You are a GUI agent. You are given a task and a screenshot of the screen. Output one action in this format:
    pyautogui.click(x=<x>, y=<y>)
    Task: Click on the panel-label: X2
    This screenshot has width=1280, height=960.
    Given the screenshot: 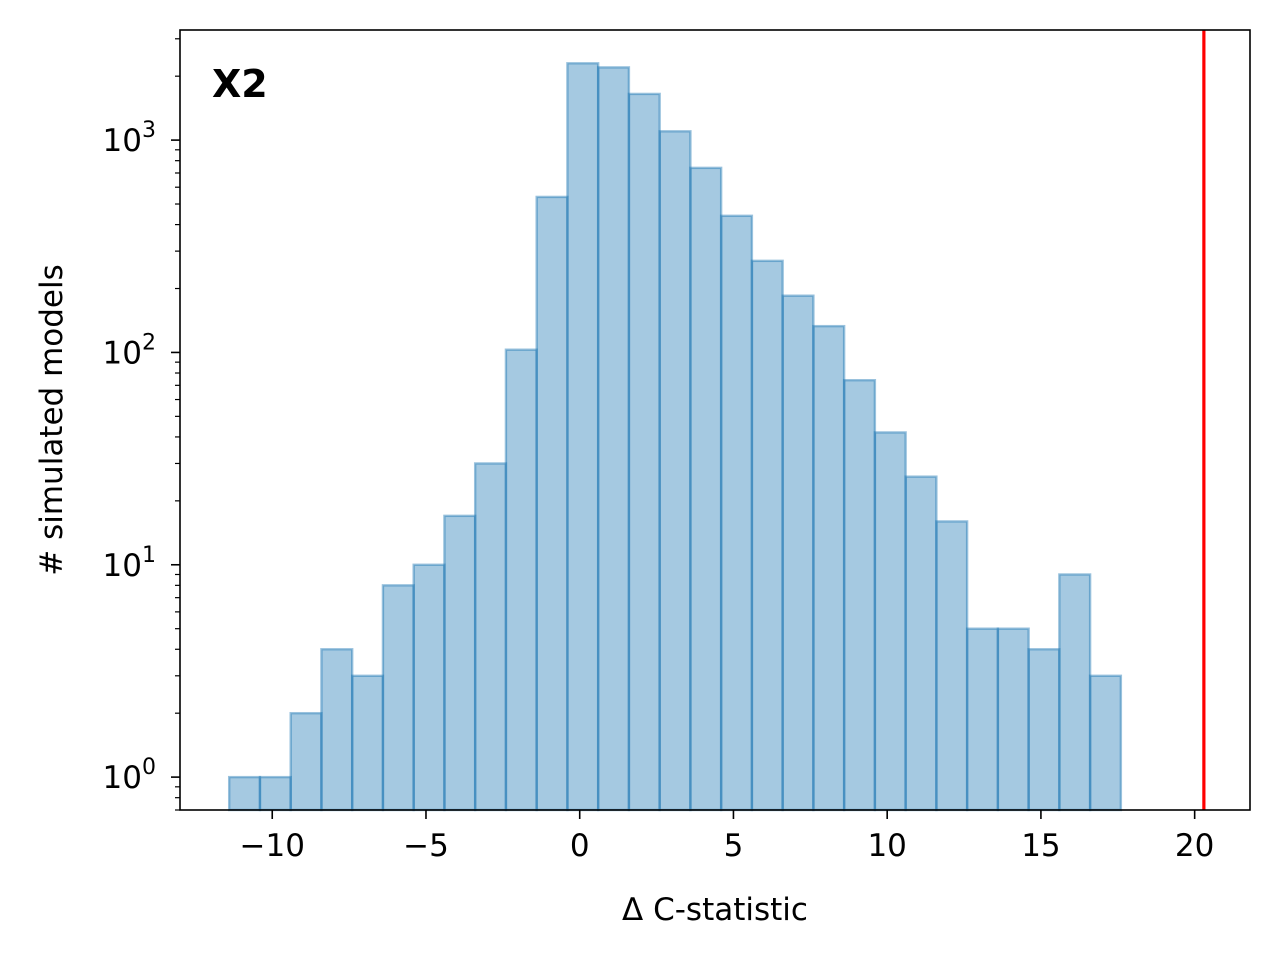 What is the action you would take?
    pyautogui.click(x=240, y=84)
    